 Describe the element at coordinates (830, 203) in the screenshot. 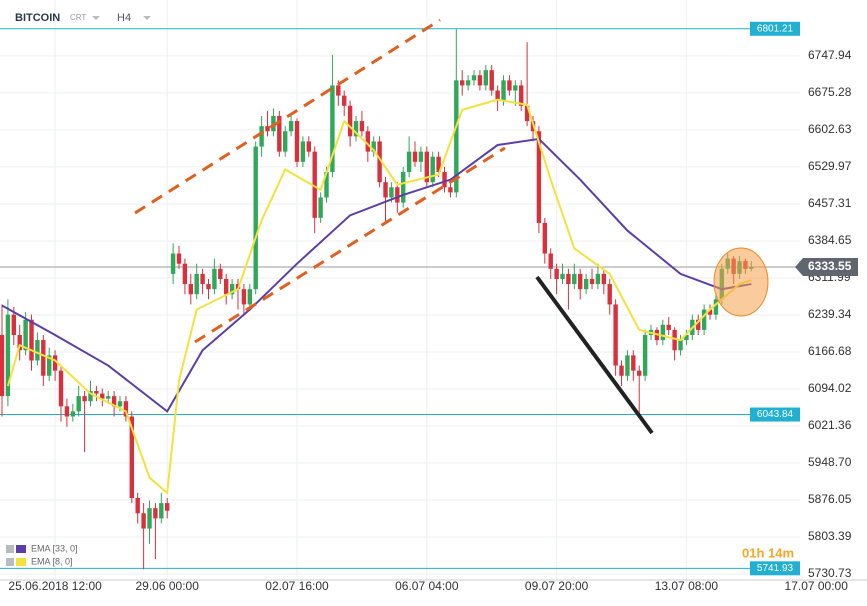

I see `y-tick-label: 6457.31` at that location.